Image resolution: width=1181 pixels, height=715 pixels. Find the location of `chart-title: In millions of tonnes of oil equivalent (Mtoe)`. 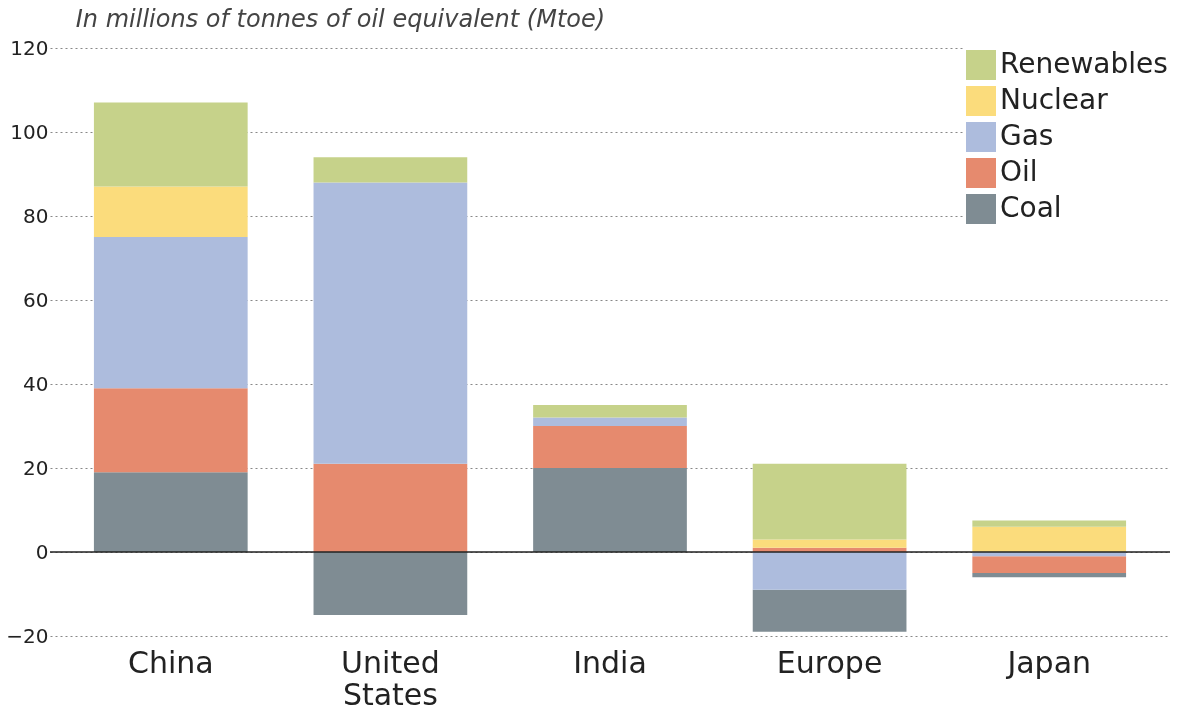

chart-title: In millions of tonnes of oil equivalent (Mtoe) is located at coordinates (340, 19).